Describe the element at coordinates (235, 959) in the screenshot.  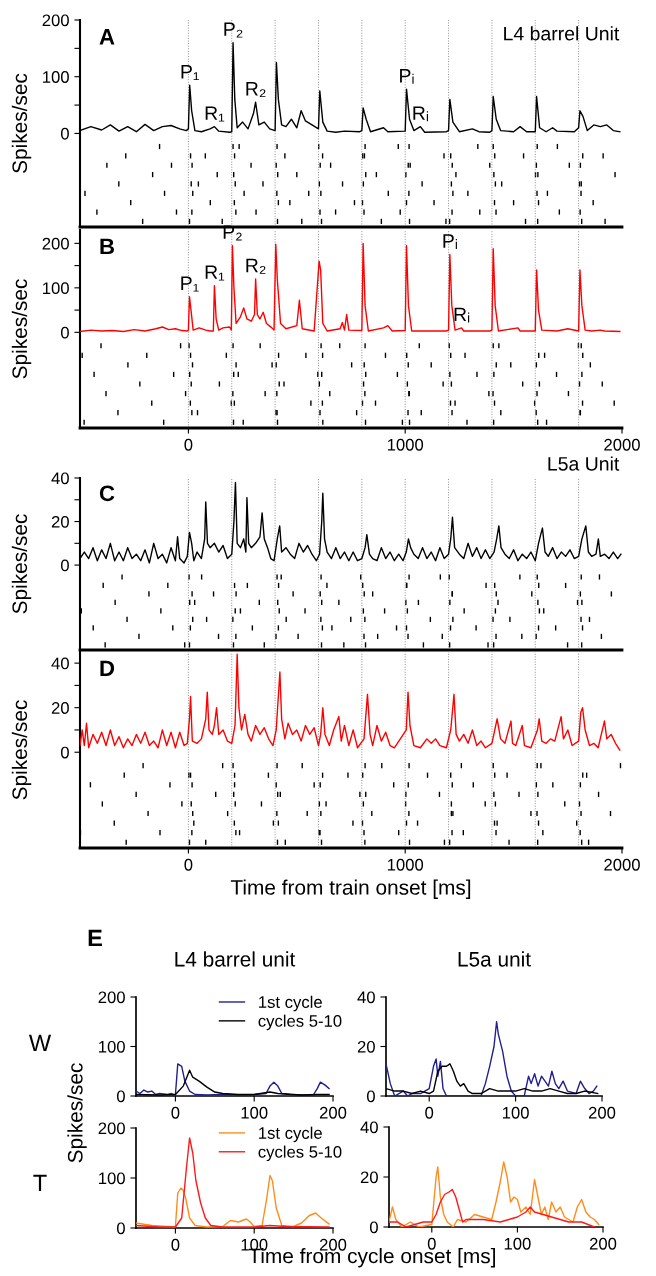
I see `chart-title: L4 barrel unit` at that location.